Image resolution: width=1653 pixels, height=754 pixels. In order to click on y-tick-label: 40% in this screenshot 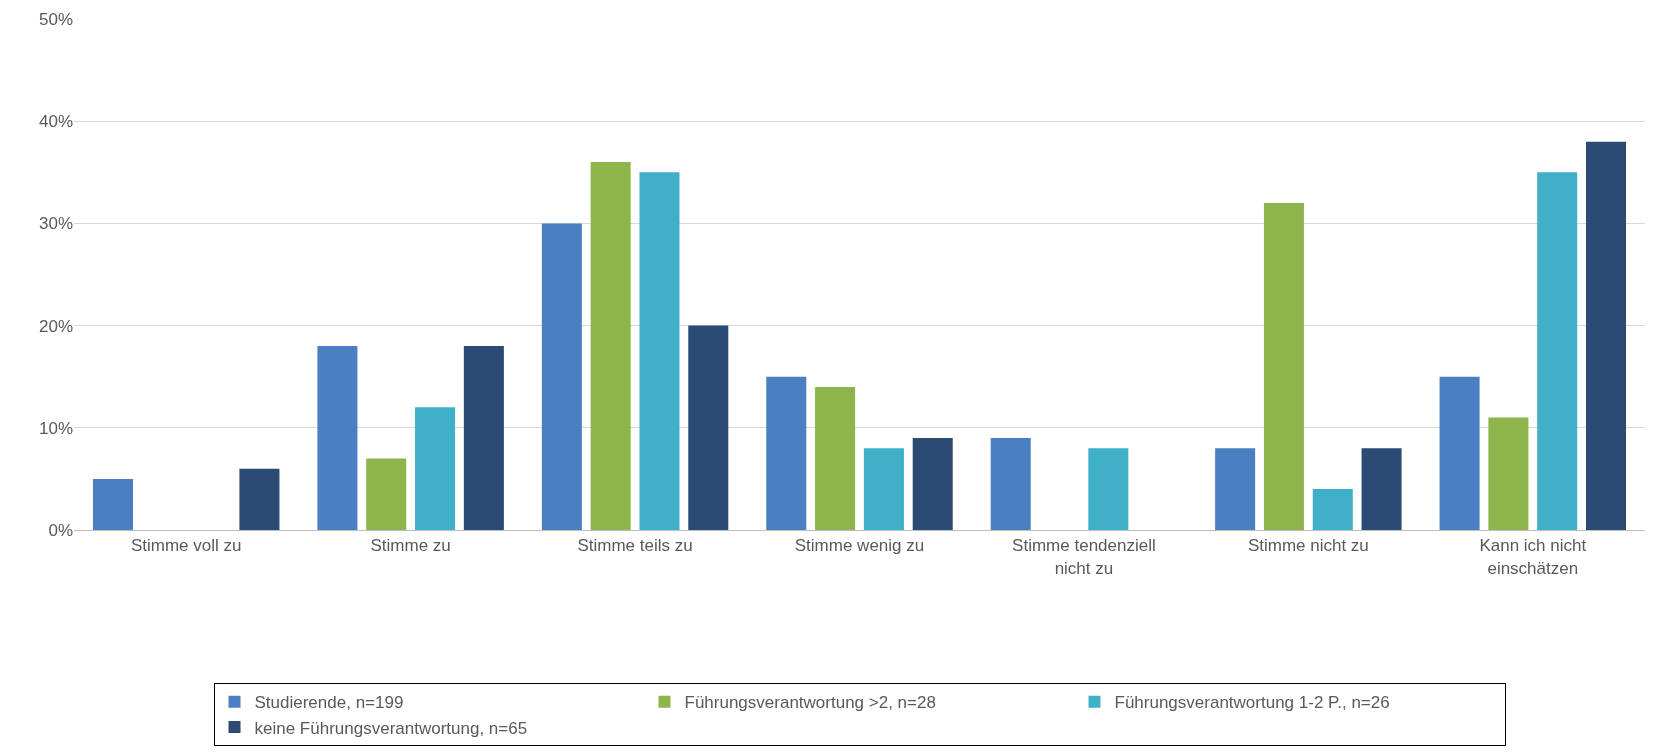, I will do `click(55, 122)`.